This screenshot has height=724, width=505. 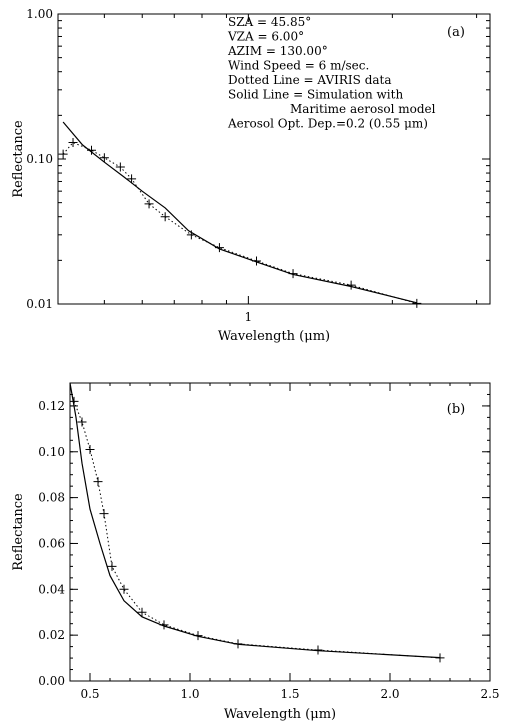 I want to click on annotation-line: Dotted Line = AVIRIS data, so click(x=310, y=80).